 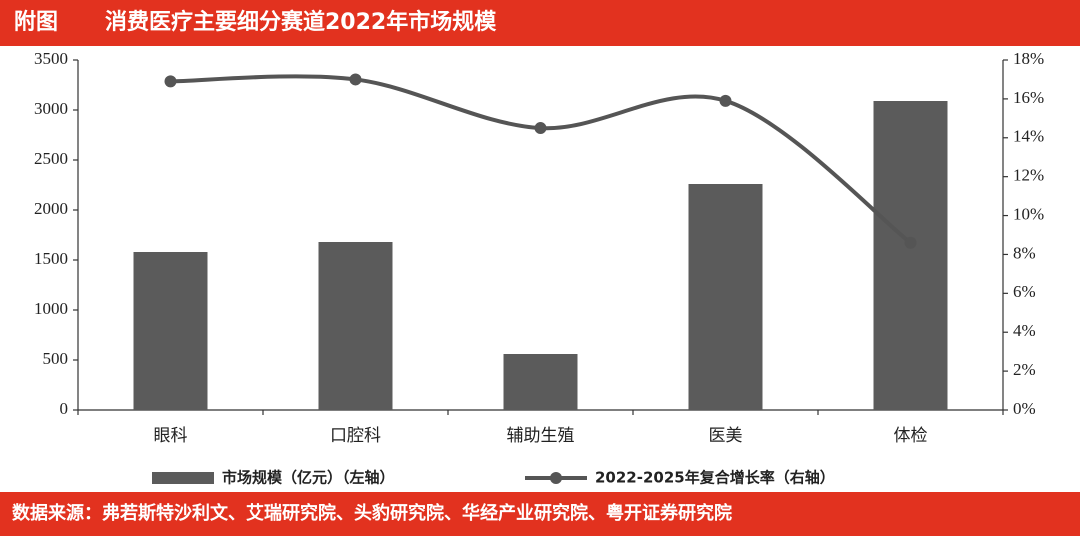 What do you see at coordinates (541, 436) in the screenshot?
I see `x-tick-label: 辅助生殖` at bounding box center [541, 436].